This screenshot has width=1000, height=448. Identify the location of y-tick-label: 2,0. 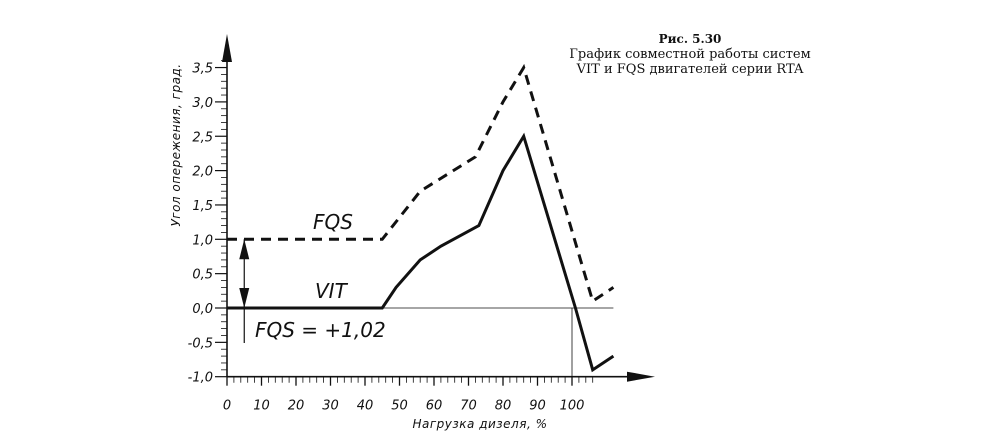
(202, 172).